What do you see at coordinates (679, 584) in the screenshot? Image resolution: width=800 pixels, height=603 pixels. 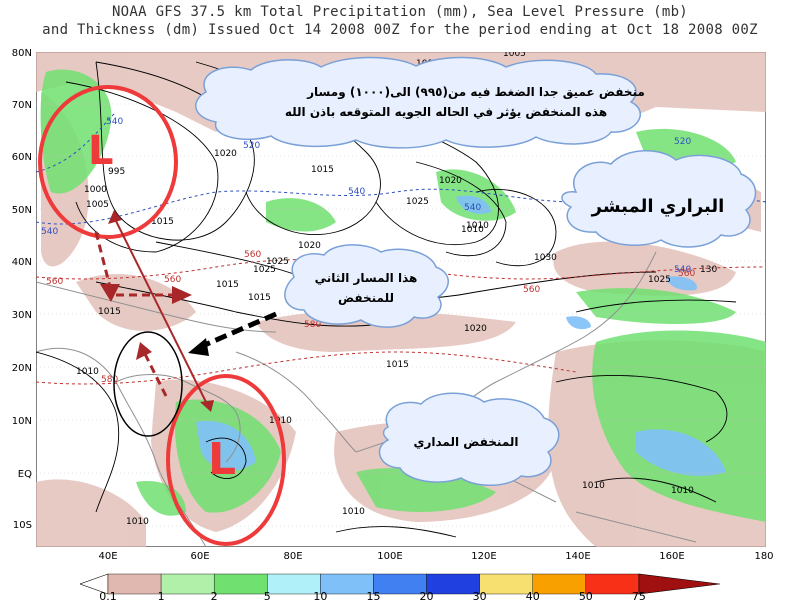 I see `legend-arrow-right` at bounding box center [679, 584].